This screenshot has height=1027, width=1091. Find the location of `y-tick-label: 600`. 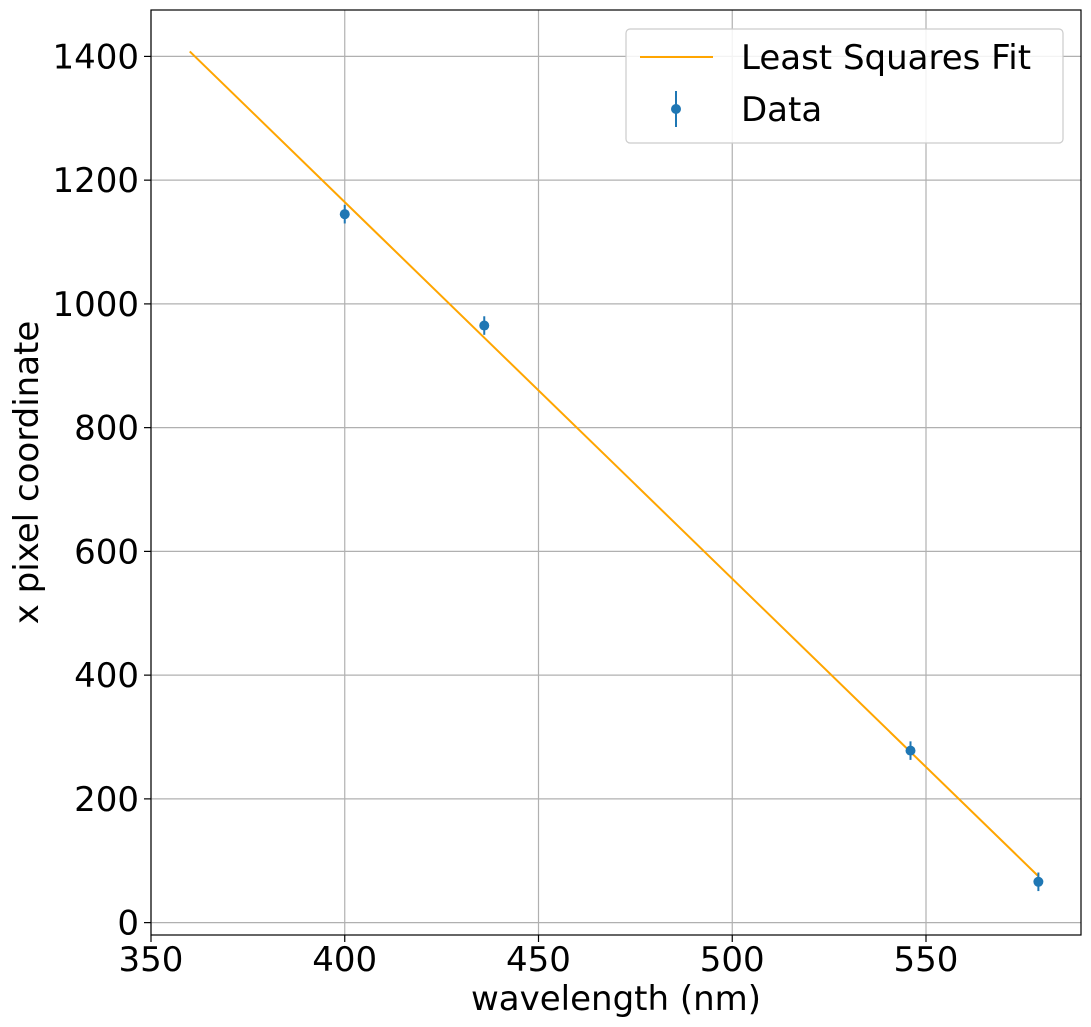

y-tick-label: 600 is located at coordinates (106, 552).